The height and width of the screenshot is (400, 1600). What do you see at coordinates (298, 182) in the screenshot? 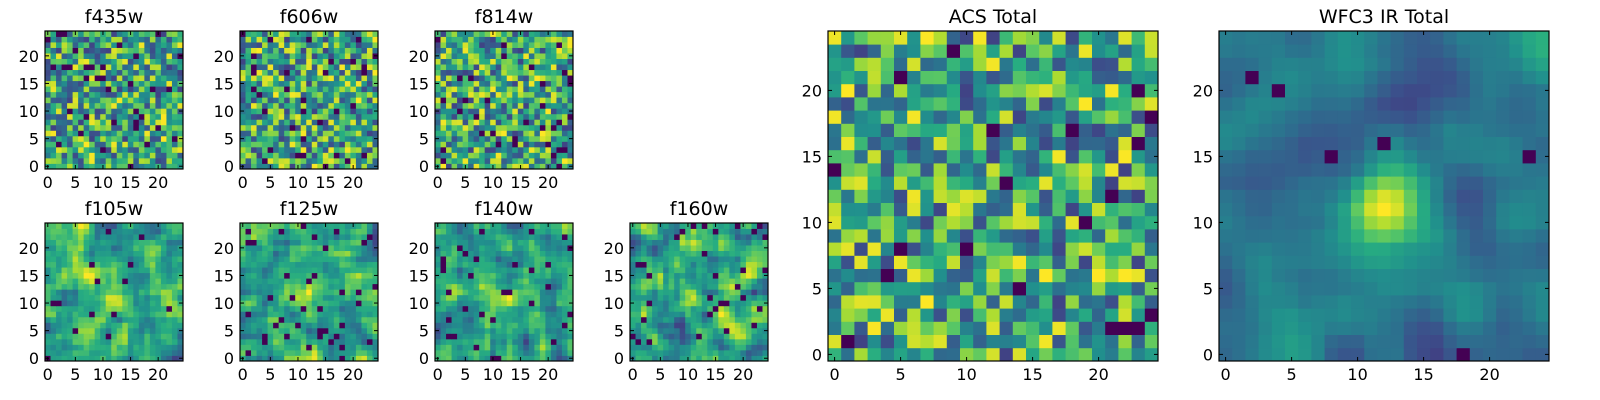
I see `x-tick-label: 10` at bounding box center [298, 182].